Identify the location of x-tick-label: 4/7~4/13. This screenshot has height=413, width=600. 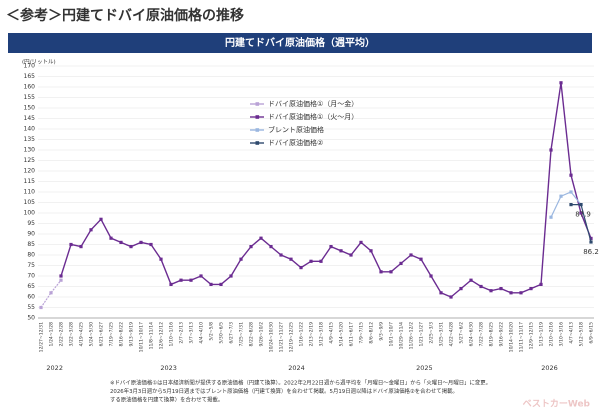
(572, 333).